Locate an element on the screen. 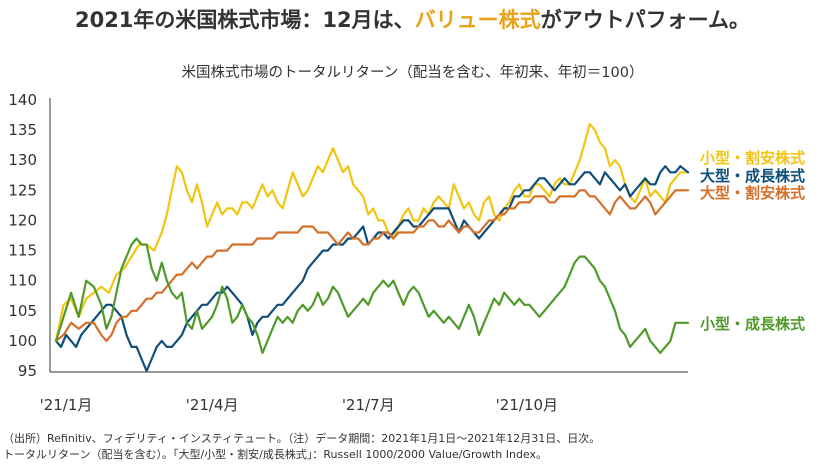 Image resolution: width=825 pixels, height=464 pixels. series-label: 大型・割安株式 is located at coordinates (752, 193).